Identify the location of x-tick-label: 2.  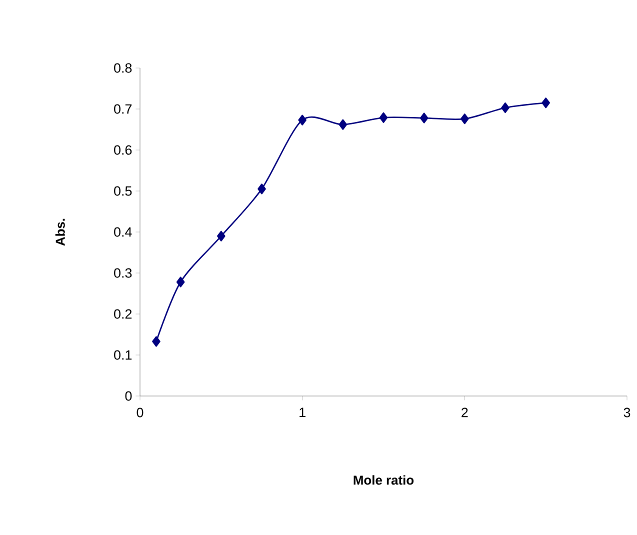
(465, 413).